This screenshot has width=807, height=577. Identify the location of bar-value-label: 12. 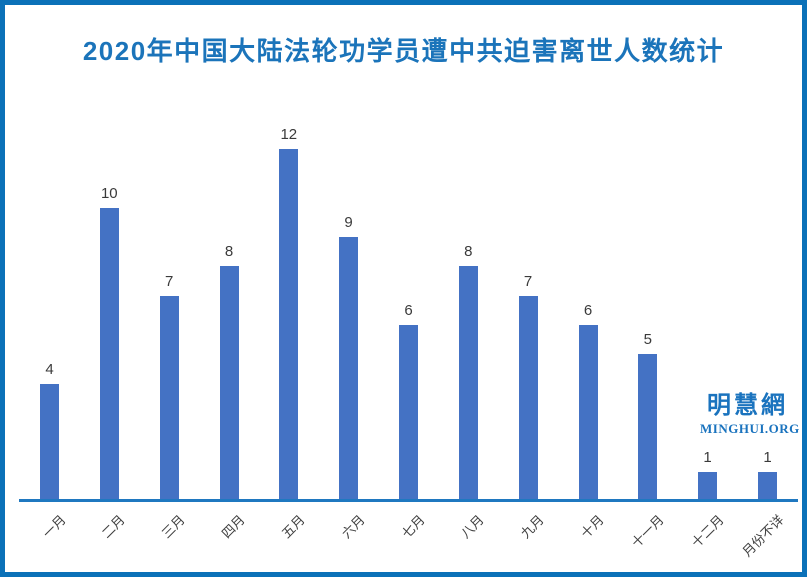
(289, 134).